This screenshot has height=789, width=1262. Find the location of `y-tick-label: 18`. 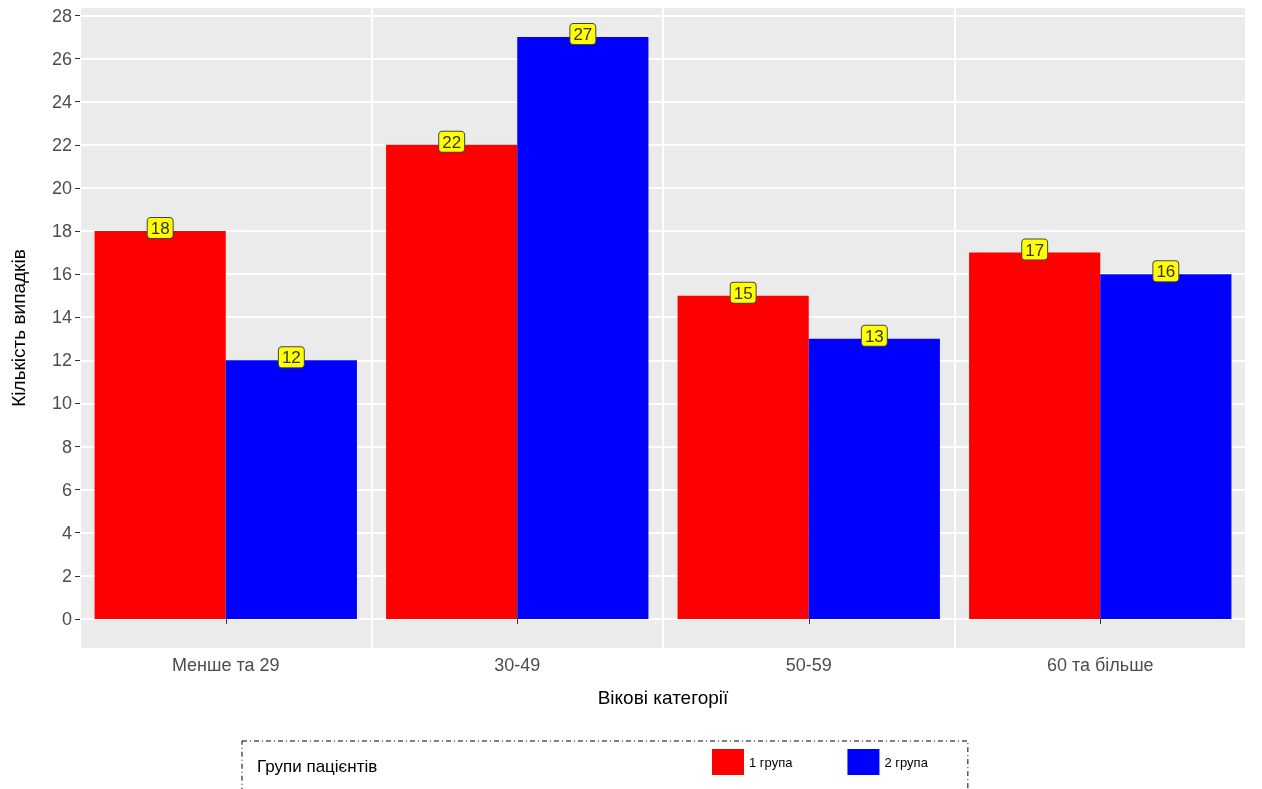

y-tick-label: 18 is located at coordinates (61, 231).